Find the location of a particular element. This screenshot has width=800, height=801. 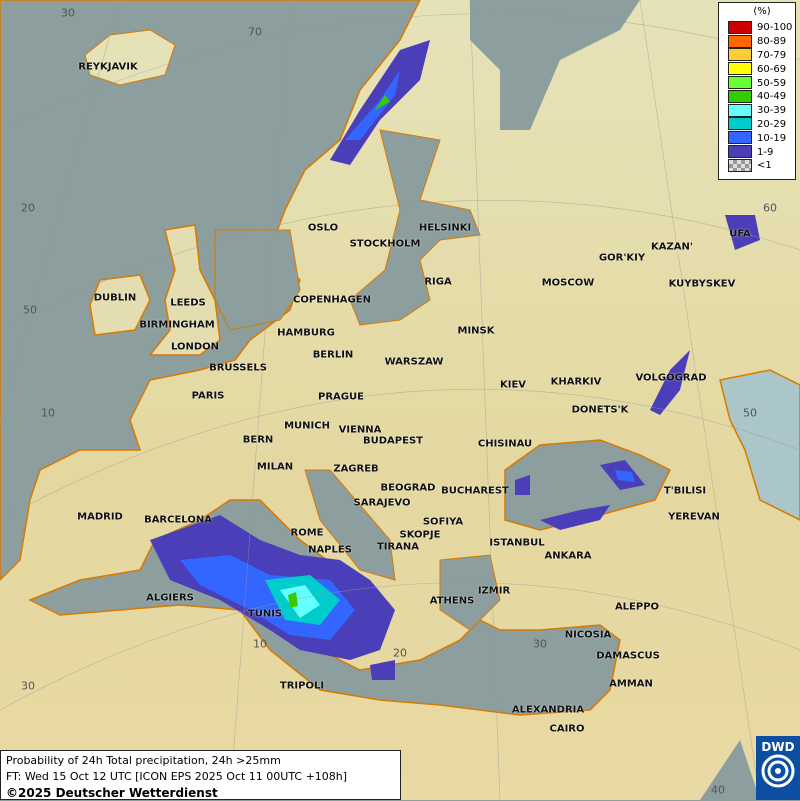

city-label: KAZAN' is located at coordinates (672, 247).